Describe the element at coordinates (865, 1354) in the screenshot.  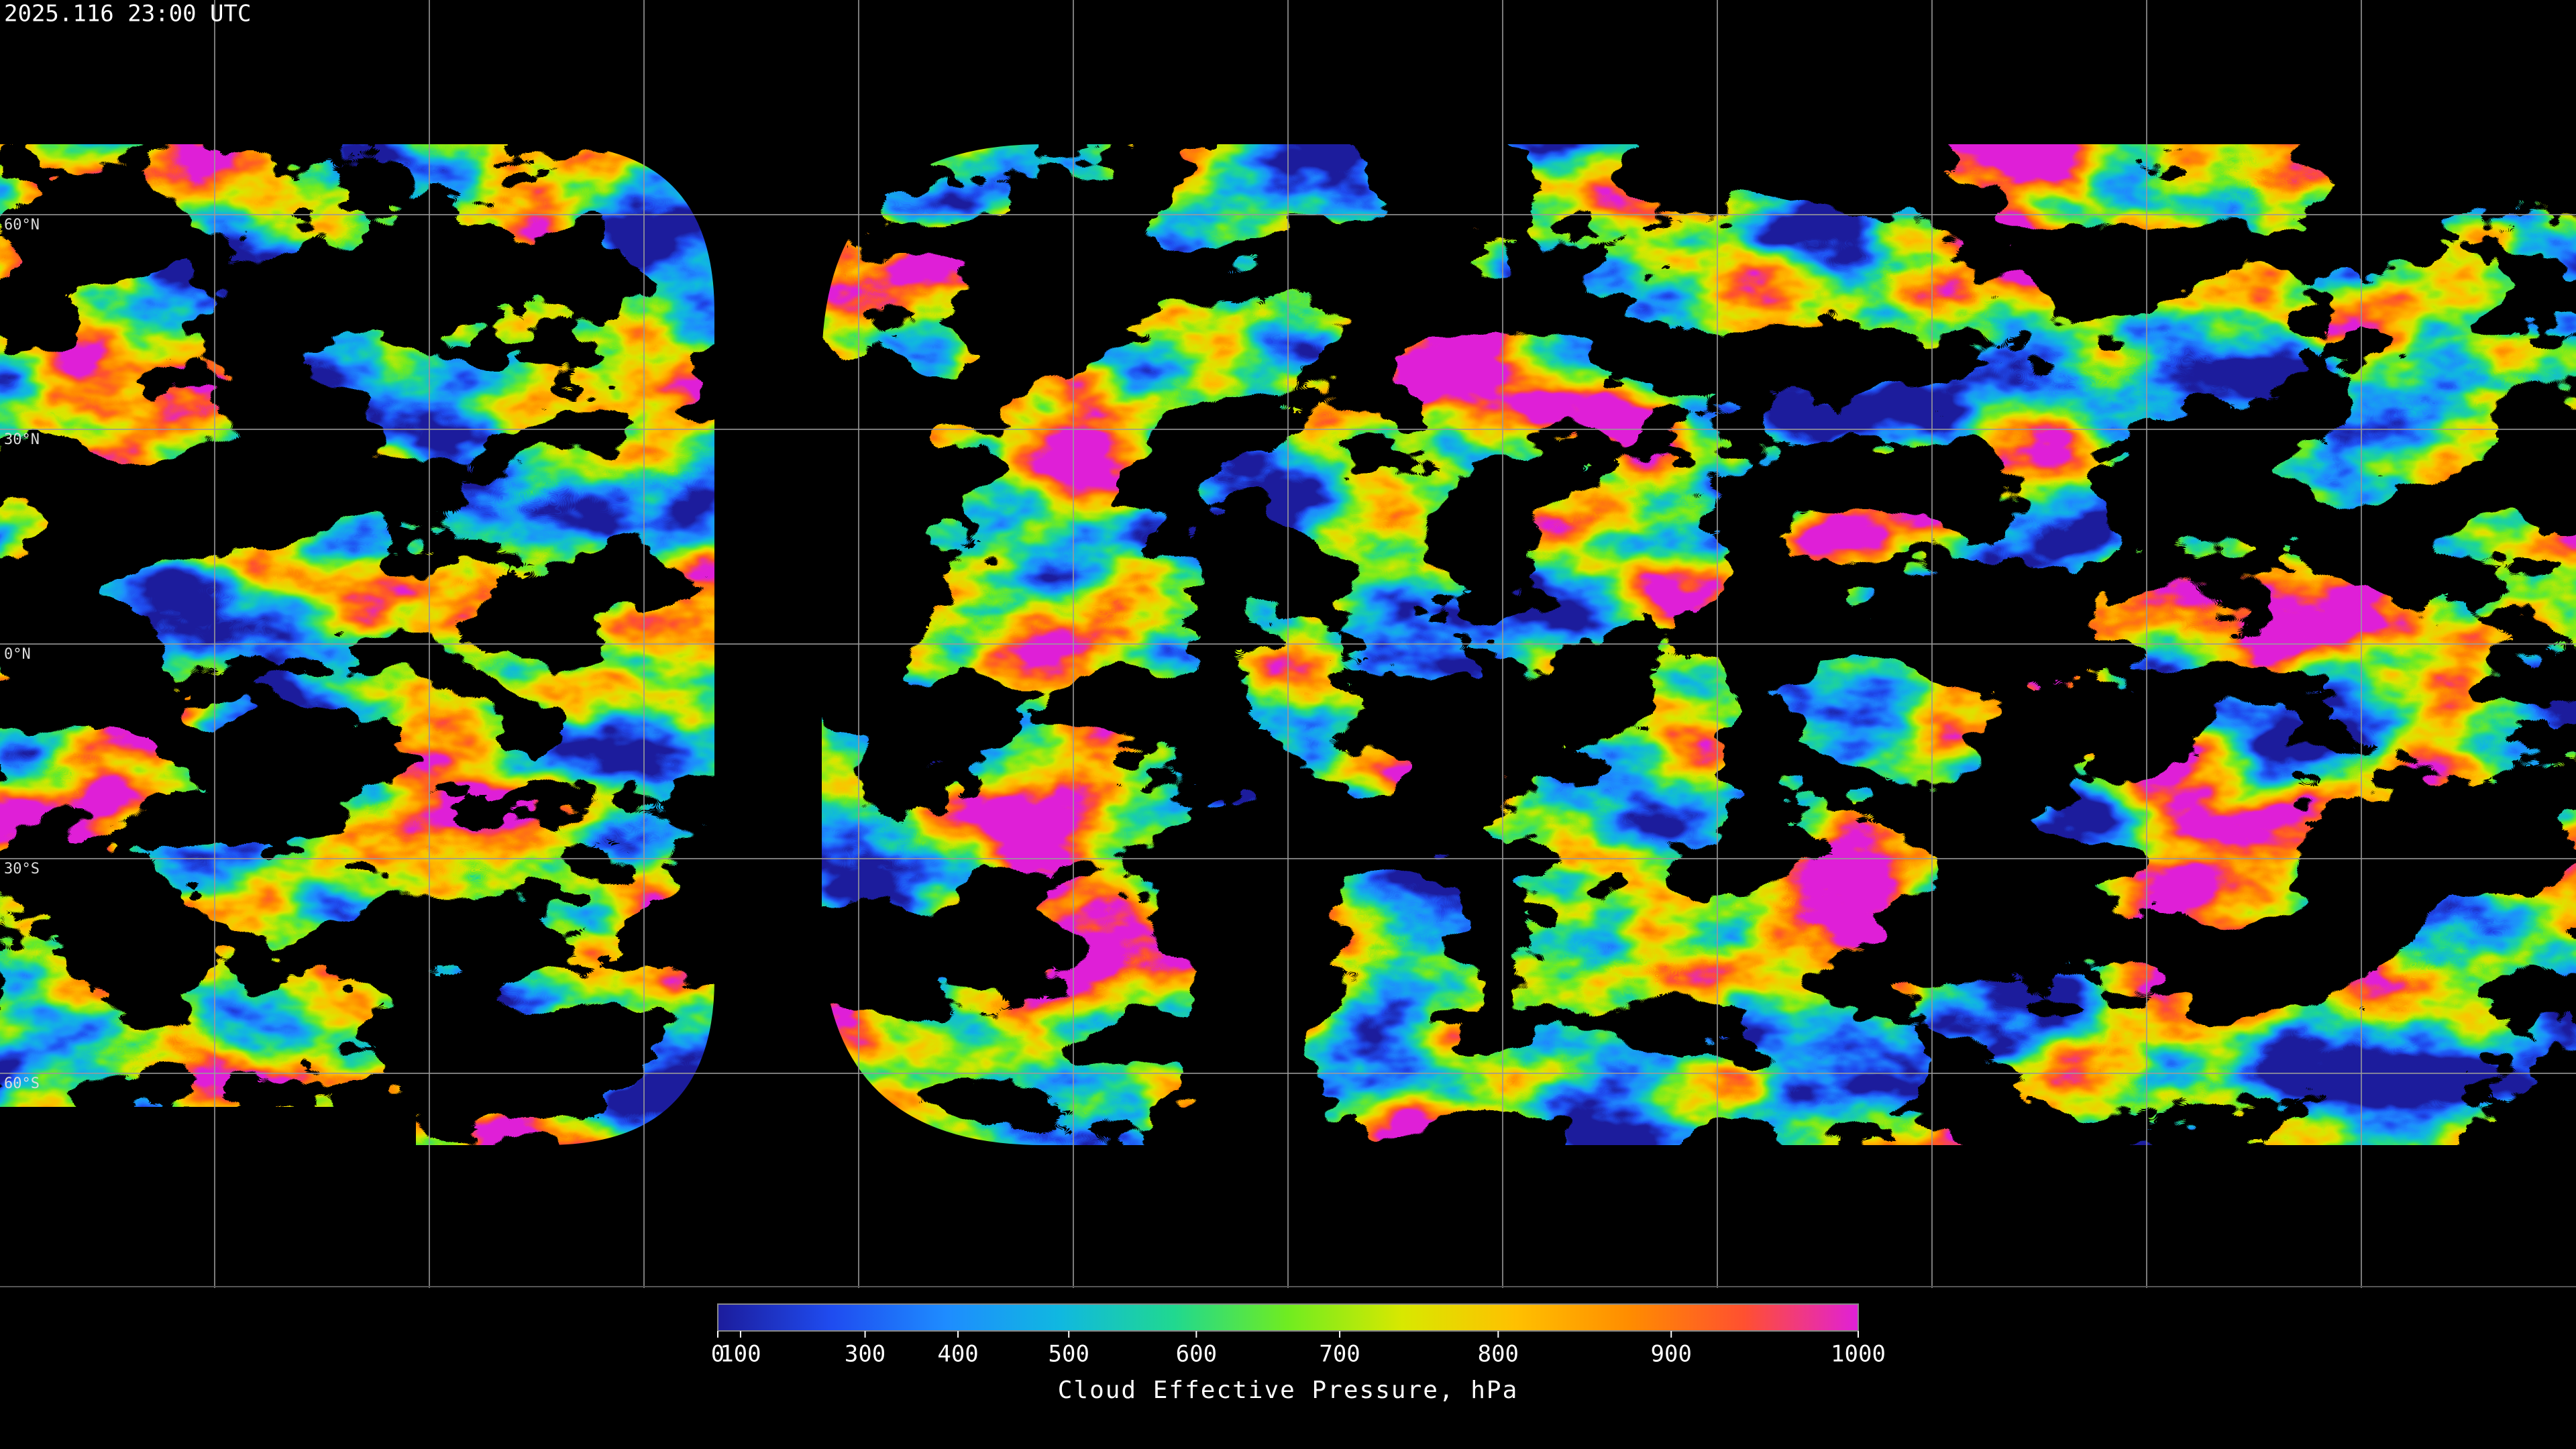
I see `colorbar-tick-label: 300` at that location.